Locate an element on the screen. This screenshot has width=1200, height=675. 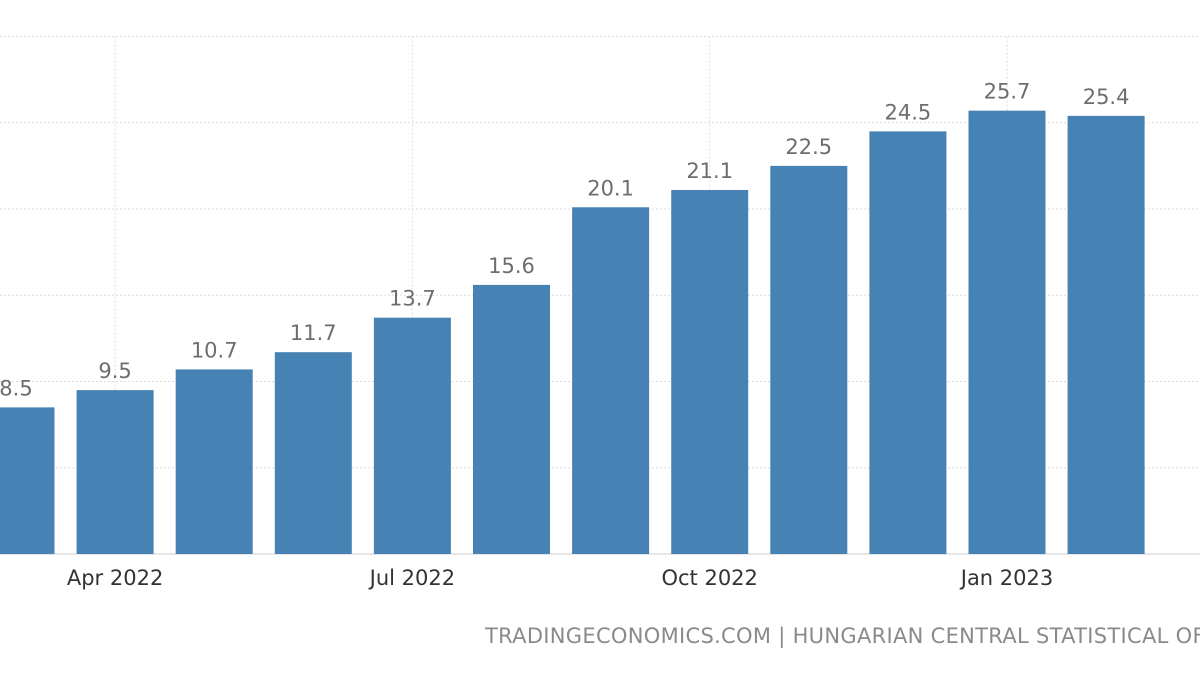
data-label: 25.7 is located at coordinates (1007, 92).